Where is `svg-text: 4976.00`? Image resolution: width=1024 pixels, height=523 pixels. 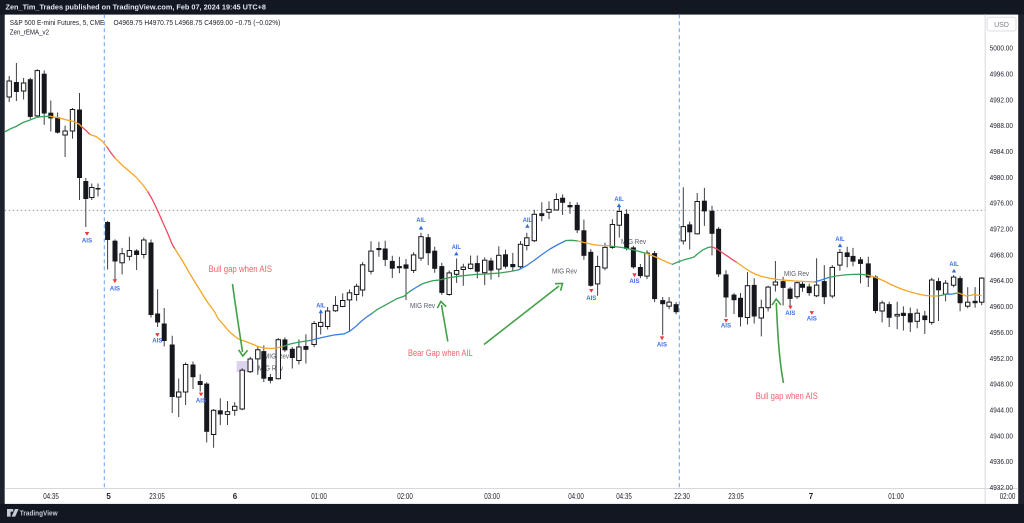 svg-text: 4976.00 is located at coordinates (1001, 203).